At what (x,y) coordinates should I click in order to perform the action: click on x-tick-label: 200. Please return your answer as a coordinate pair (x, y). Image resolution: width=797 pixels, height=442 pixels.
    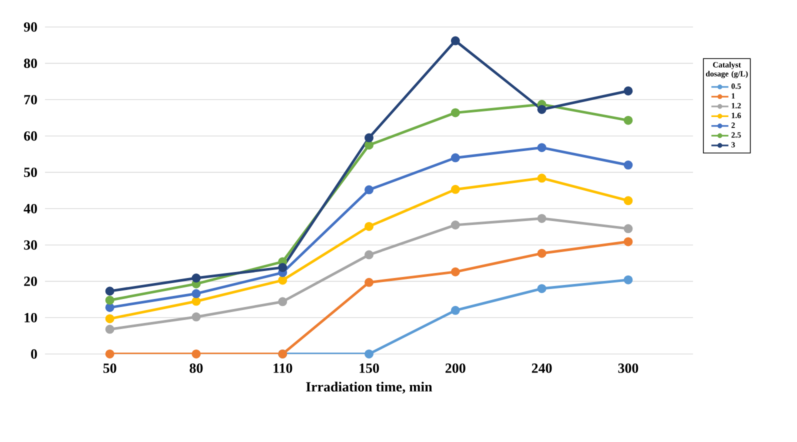
    Looking at the image, I should click on (456, 368).